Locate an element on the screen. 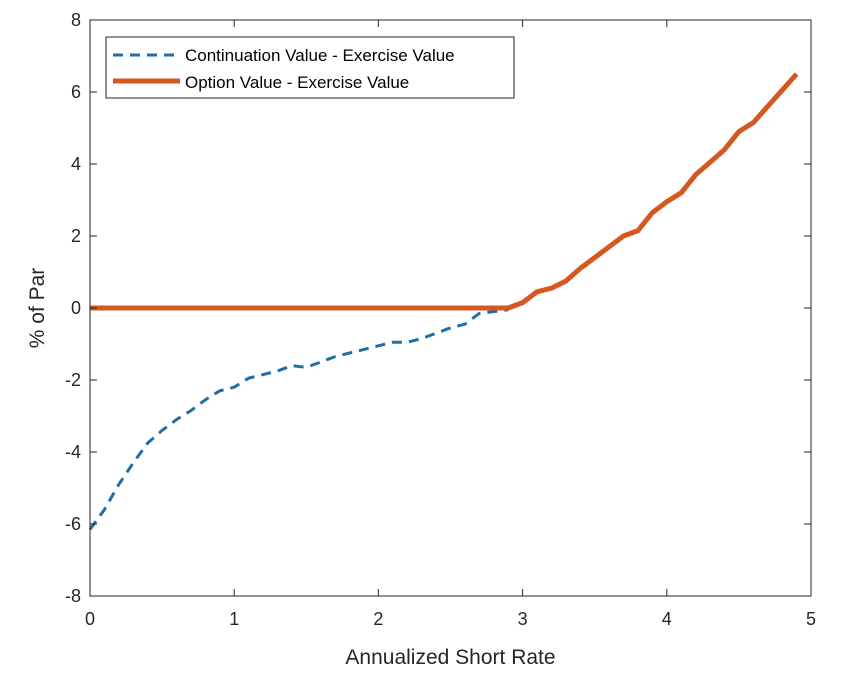 The width and height of the screenshot is (850, 673). y-tick-label: 2 is located at coordinates (76, 236).